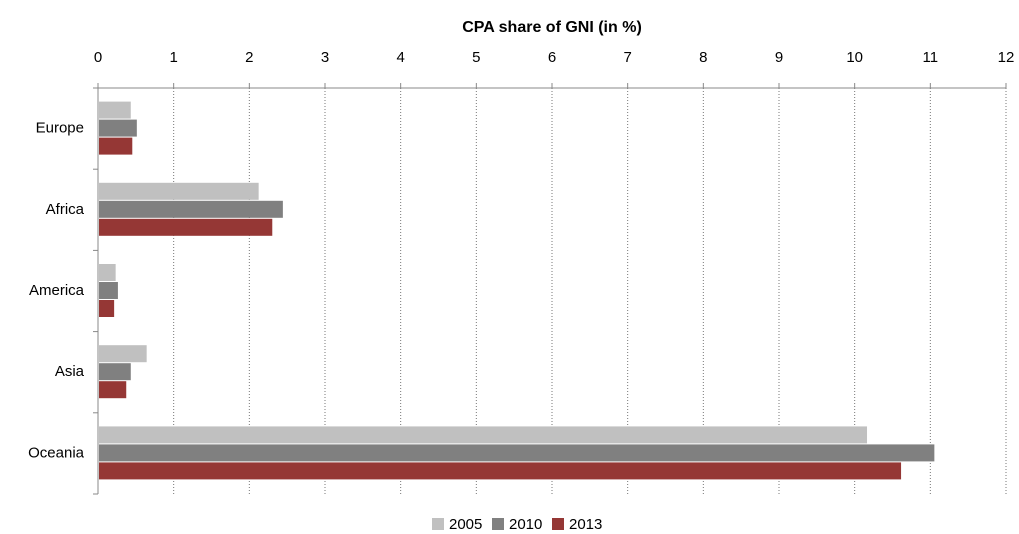  Describe the element at coordinates (60, 128) in the screenshot. I see `y-tick-label: Europe` at that location.